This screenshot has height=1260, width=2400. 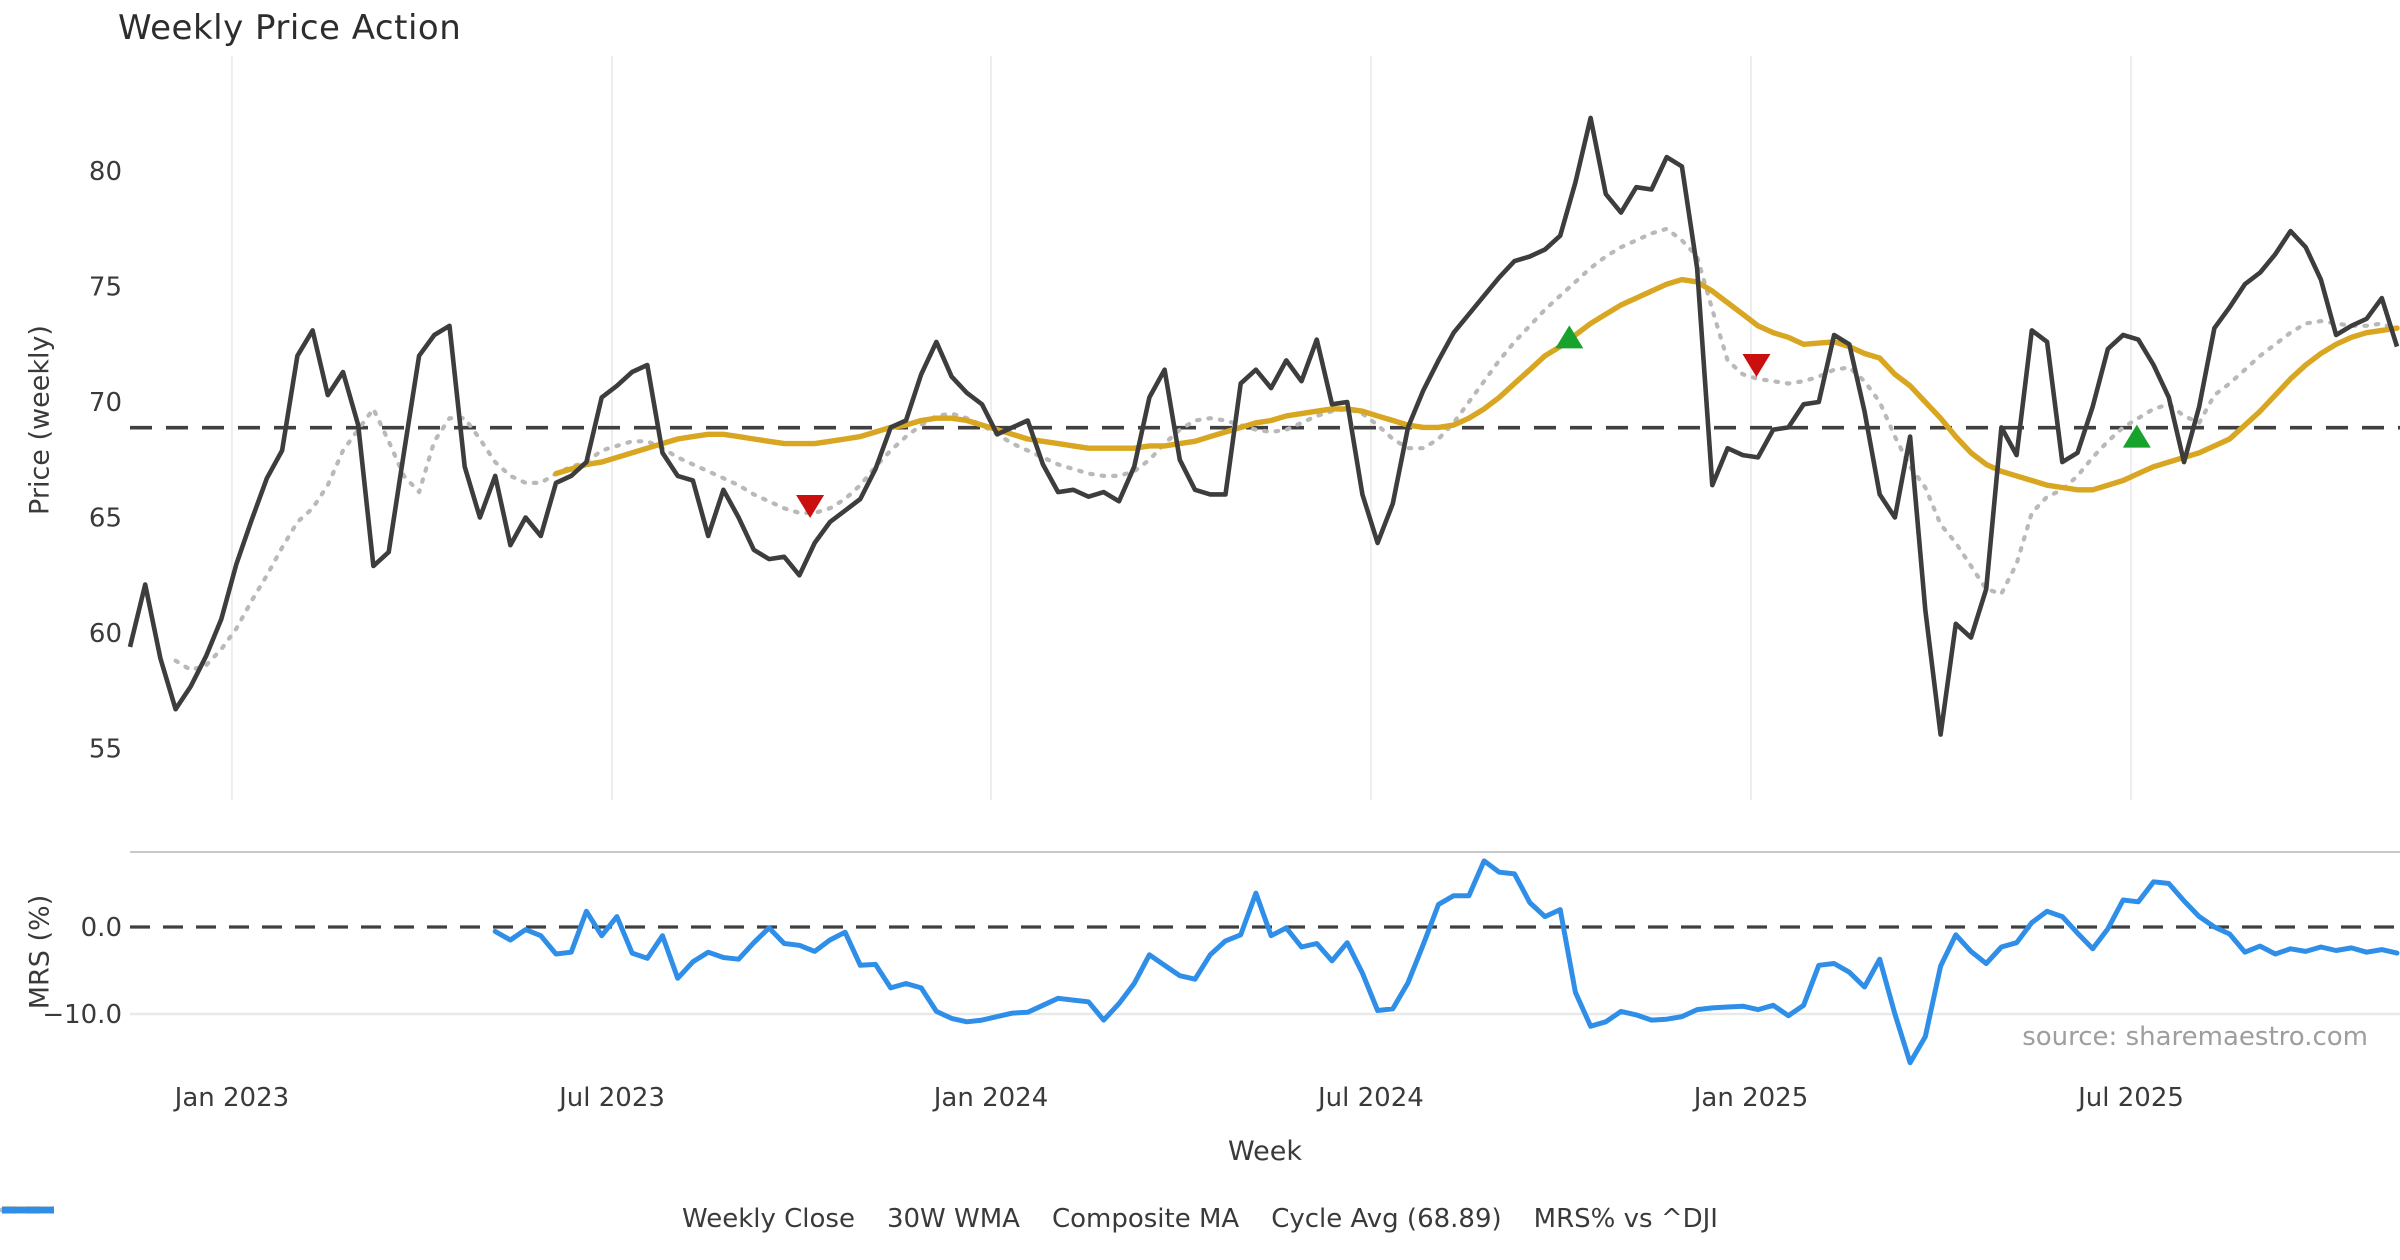 What do you see at coordinates (768, 1219) in the screenshot?
I see `legend-item-label: Weekly Close` at bounding box center [768, 1219].